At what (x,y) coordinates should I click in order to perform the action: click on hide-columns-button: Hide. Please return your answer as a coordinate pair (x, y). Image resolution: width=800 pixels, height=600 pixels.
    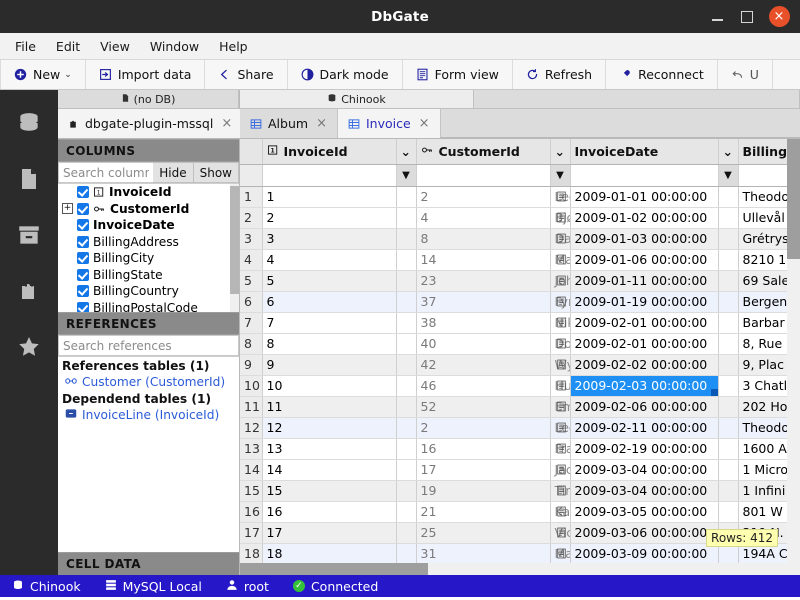
    Looking at the image, I should click on (173, 172).